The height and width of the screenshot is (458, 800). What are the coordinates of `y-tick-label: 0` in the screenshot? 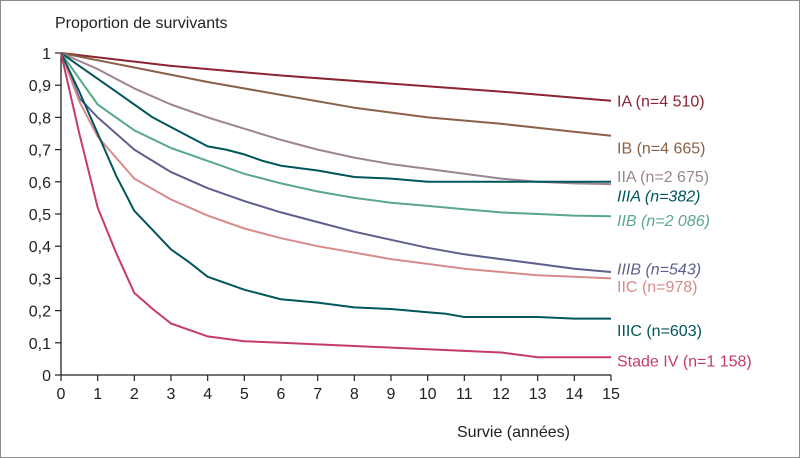 It's located at (46, 376).